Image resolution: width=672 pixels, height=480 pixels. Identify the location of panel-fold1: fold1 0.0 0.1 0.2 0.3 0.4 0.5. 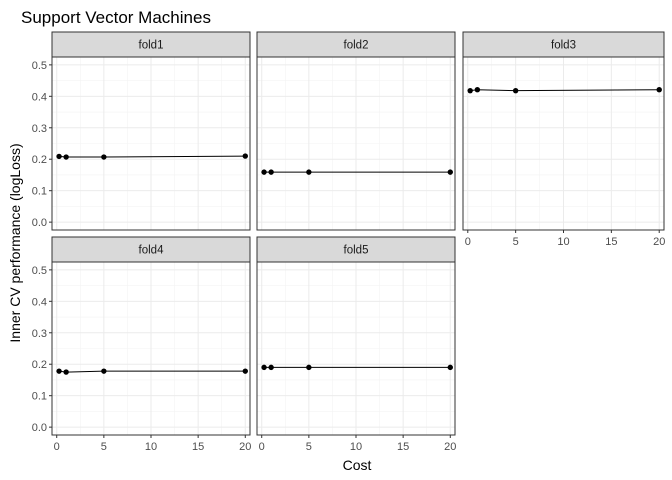
(141, 131).